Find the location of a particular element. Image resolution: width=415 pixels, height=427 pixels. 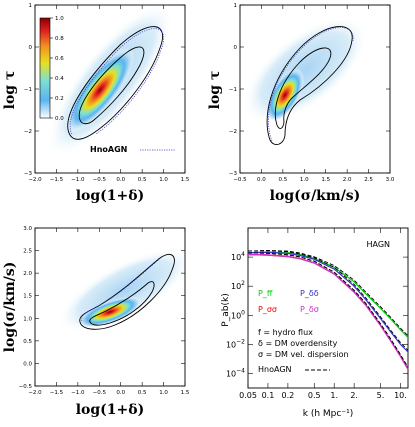

x-tick-label: 10. is located at coordinates (400, 395).